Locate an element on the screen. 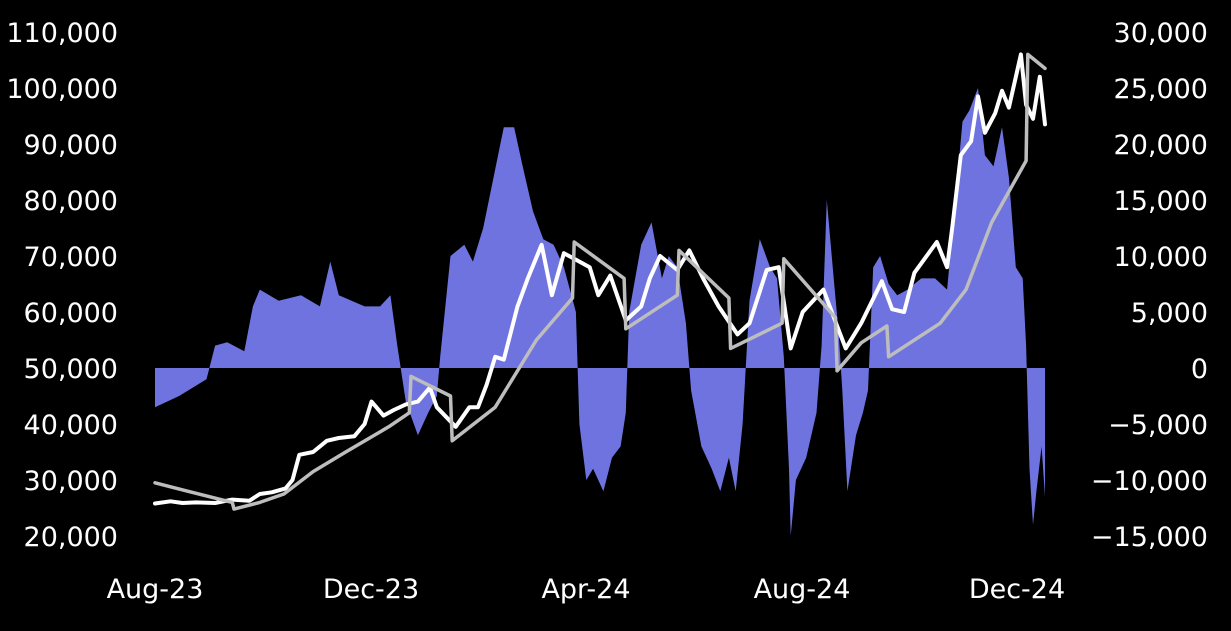 The width and height of the screenshot is (1231, 631). y-left-tick-label: 50,000 is located at coordinates (71, 369).